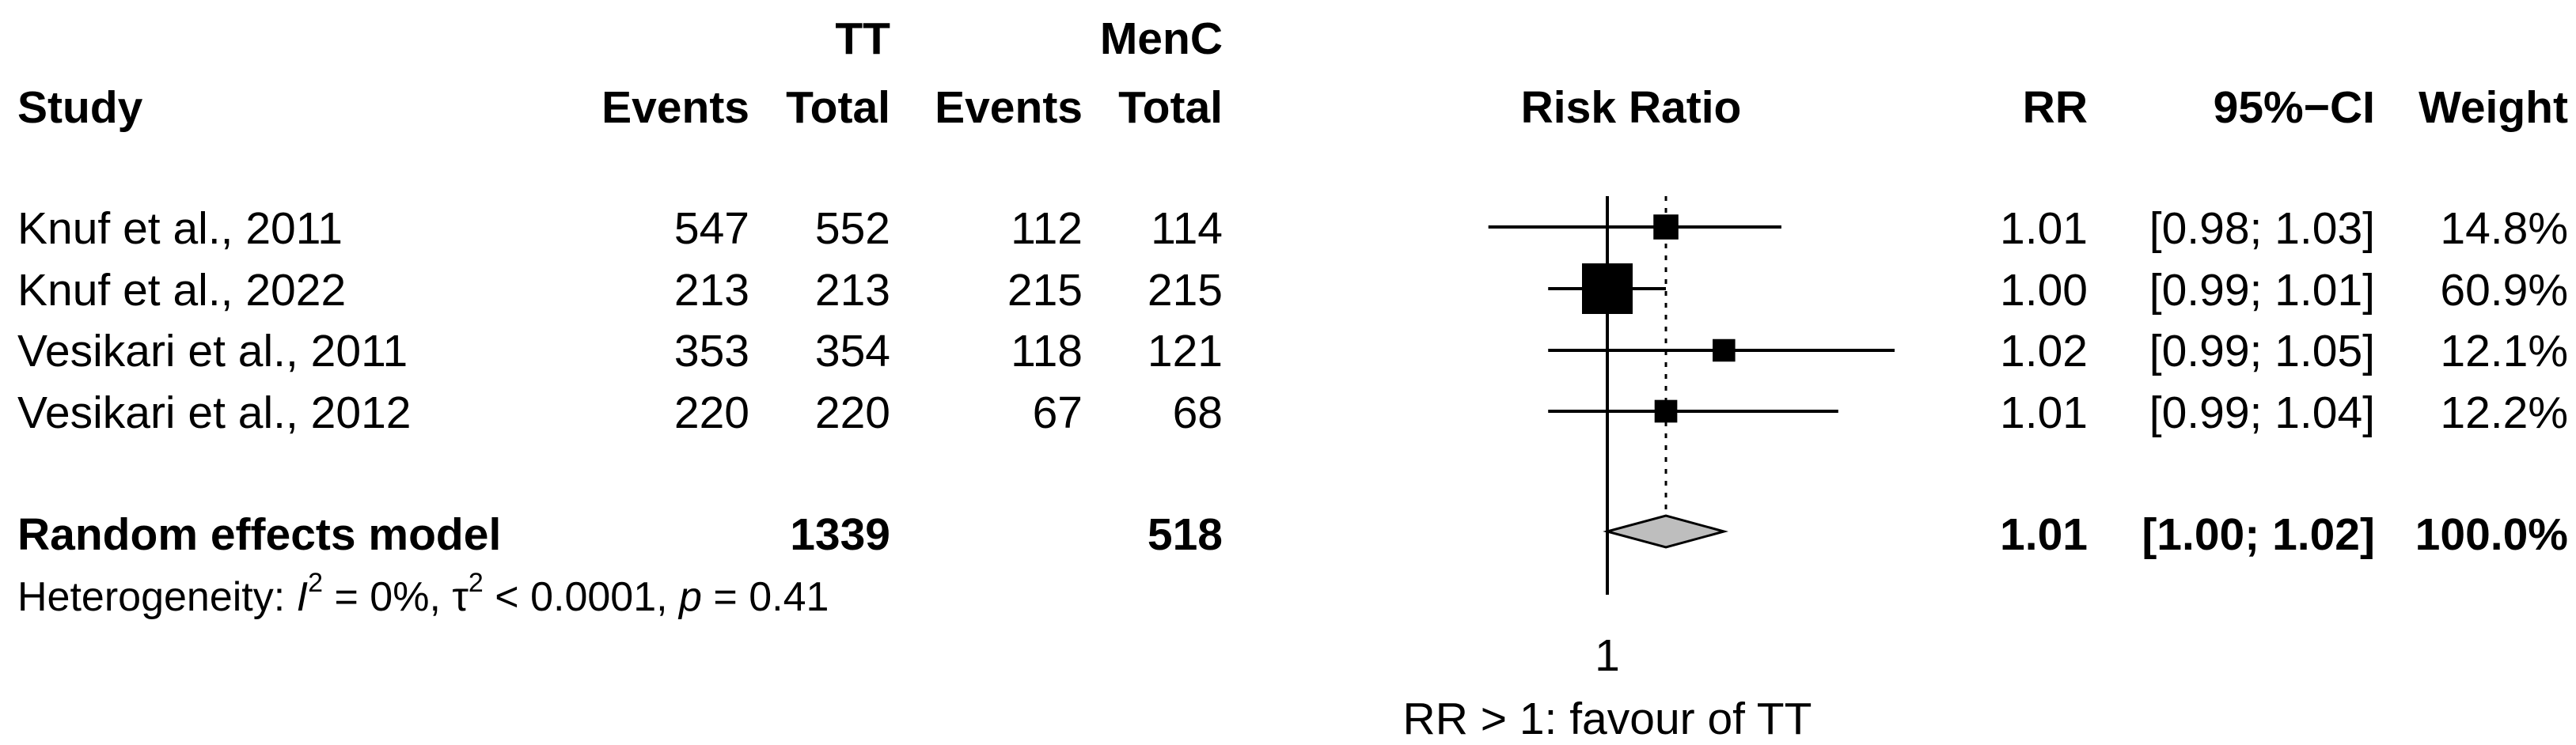 The width and height of the screenshot is (2576, 745). What do you see at coordinates (1185, 534) in the screenshot?
I see `pooled-menc-total: 518` at bounding box center [1185, 534].